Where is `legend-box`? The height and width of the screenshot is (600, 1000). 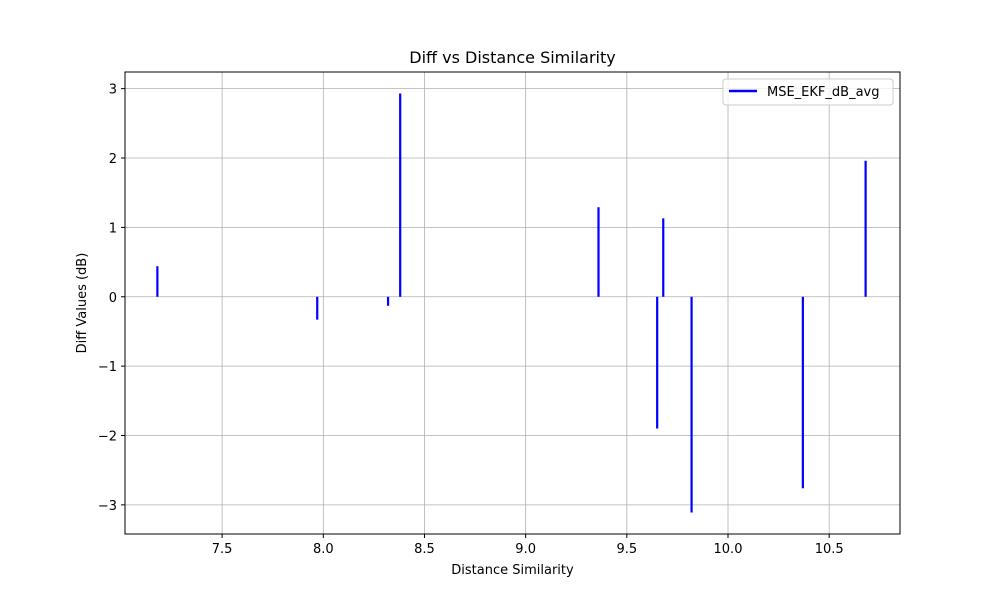 legend-box is located at coordinates (808, 92).